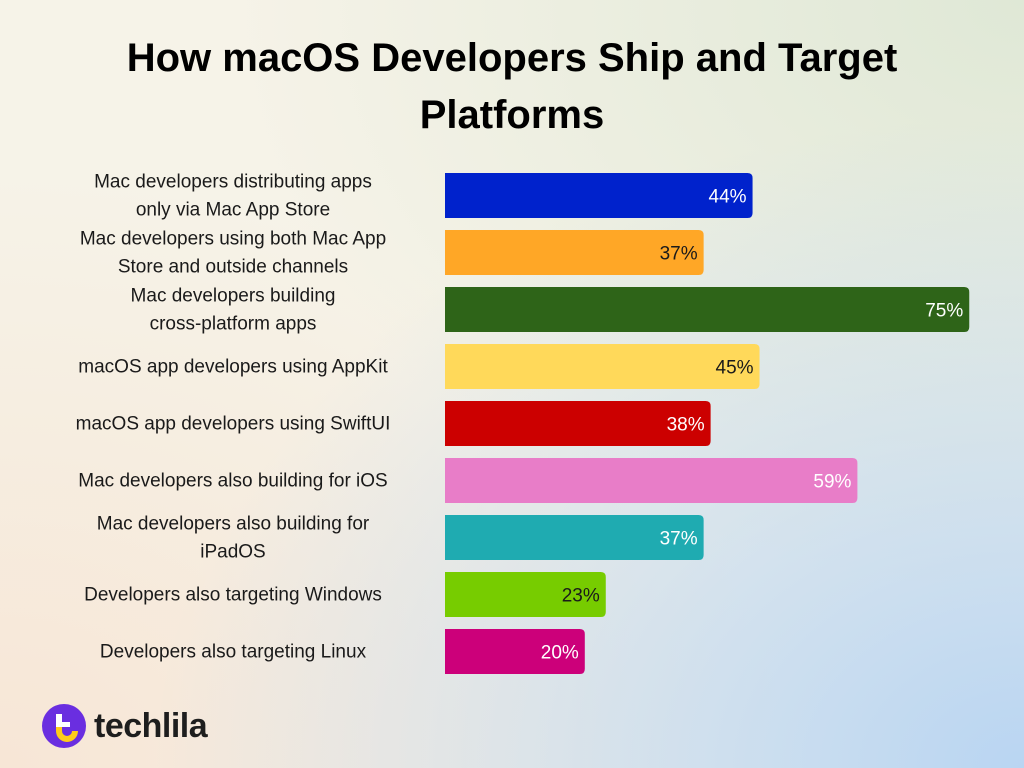 The height and width of the screenshot is (768, 1024). What do you see at coordinates (151, 725) in the screenshot?
I see `brand-name: techlila` at bounding box center [151, 725].